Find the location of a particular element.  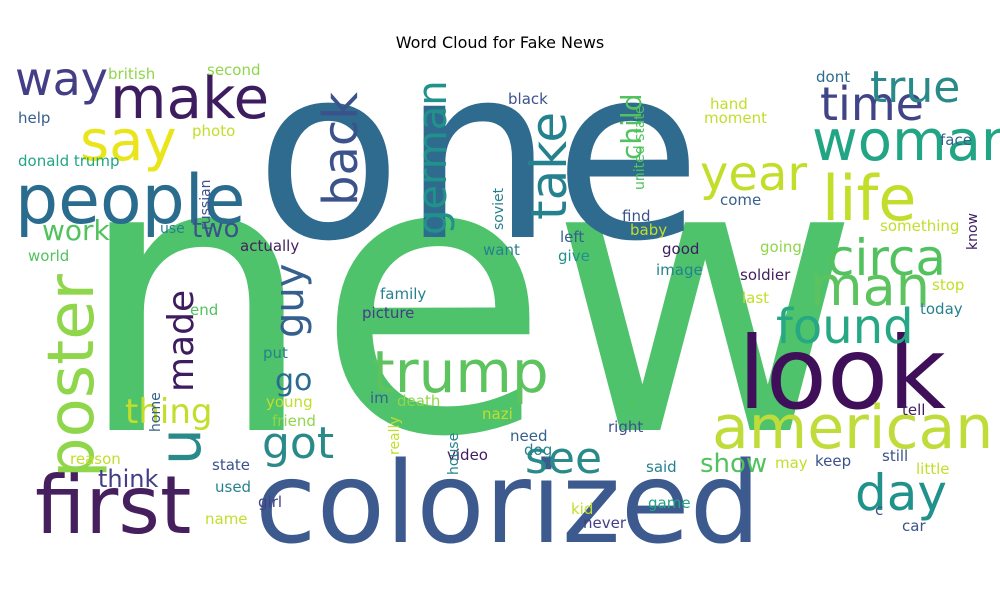

word-think: think is located at coordinates (128, 479).